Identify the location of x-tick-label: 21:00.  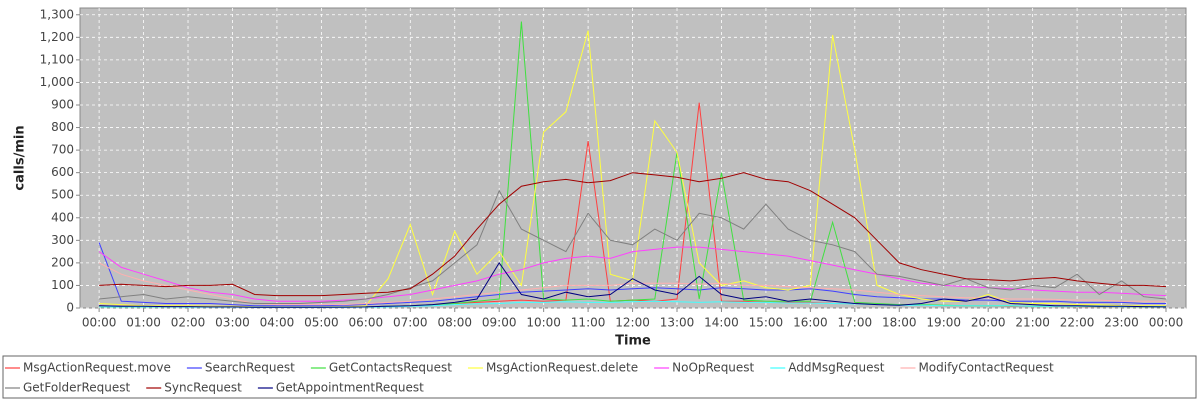
(1032, 323).